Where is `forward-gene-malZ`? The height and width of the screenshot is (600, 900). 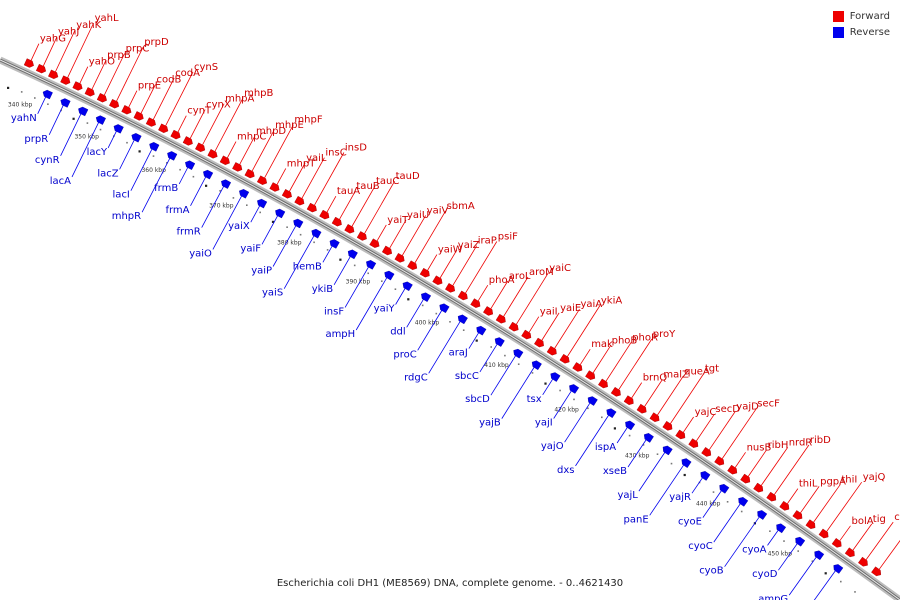 forward-gene-malZ is located at coordinates (641, 408).